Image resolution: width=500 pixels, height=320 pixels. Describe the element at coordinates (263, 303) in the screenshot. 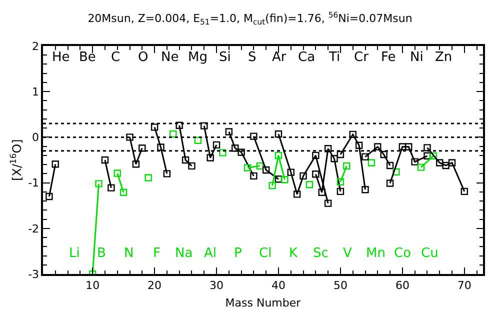

I see `x-axis-title: Mass Number` at that location.